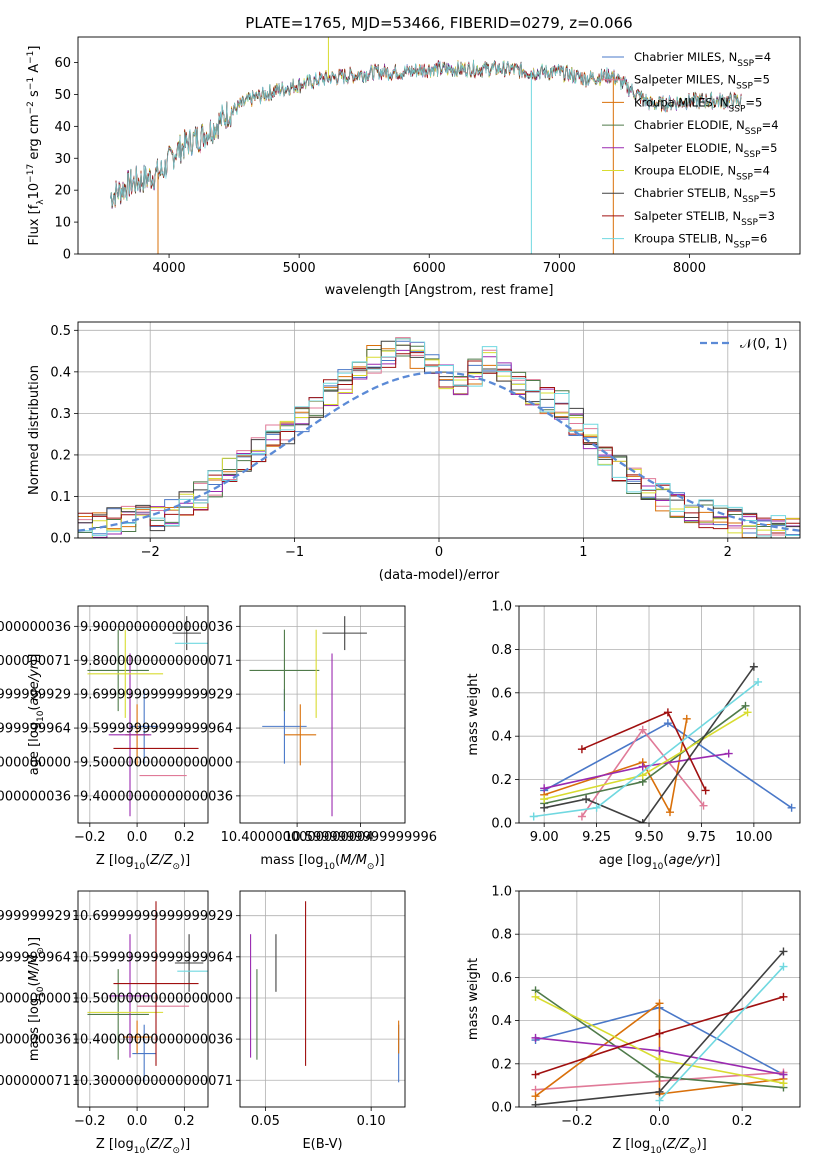 The width and height of the screenshot is (819, 1170). I want to click on y-tick-label: 50, so click(62, 95).